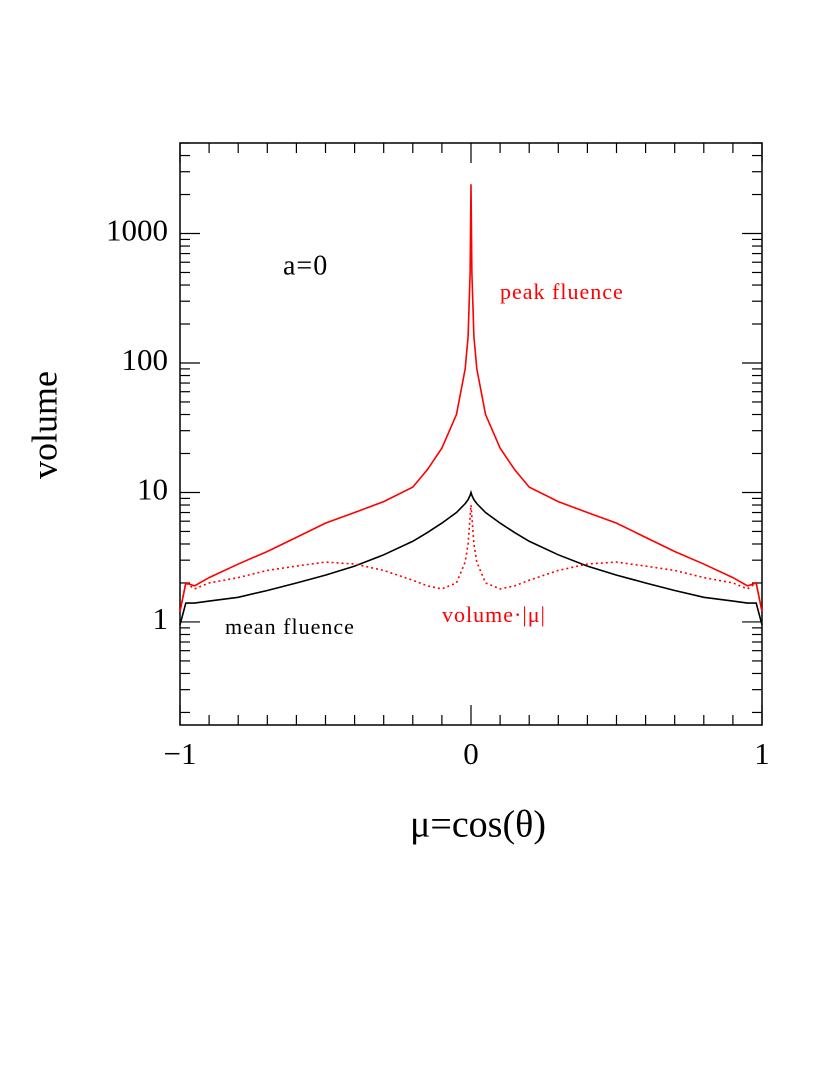 The height and width of the screenshot is (1080, 830). Describe the element at coordinates (762, 753) in the screenshot. I see `x-tick-label: 1` at that location.